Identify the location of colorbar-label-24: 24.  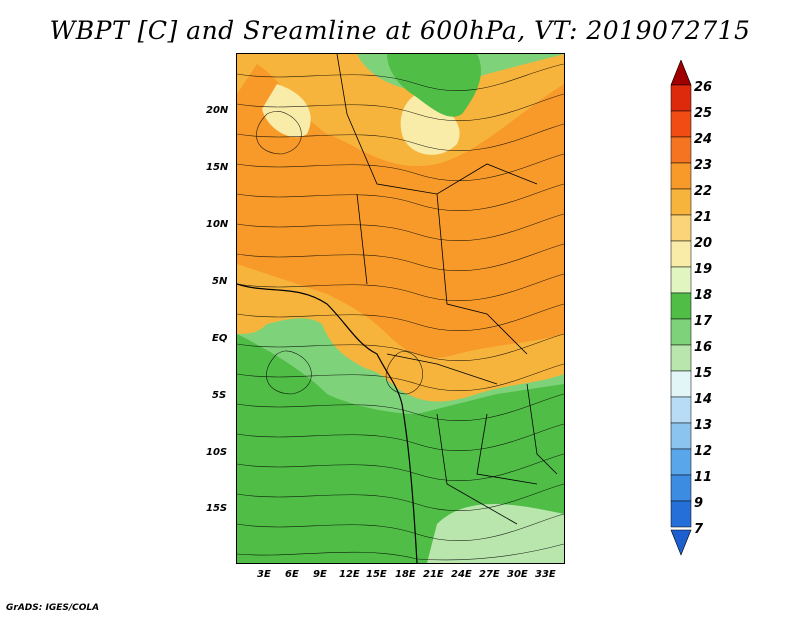
(703, 139).